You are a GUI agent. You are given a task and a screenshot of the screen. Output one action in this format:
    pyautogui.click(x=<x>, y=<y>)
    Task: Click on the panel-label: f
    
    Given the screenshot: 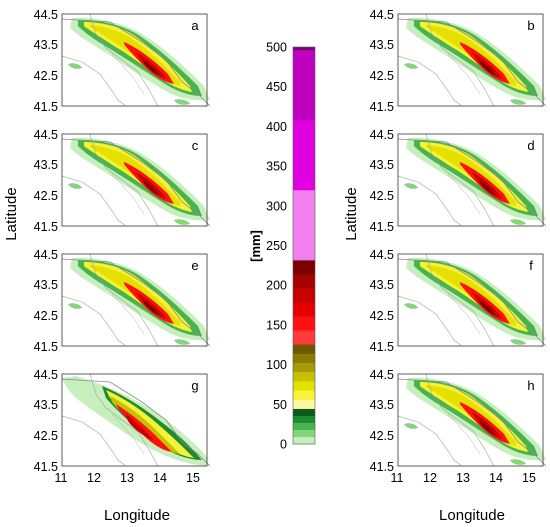 What is the action you would take?
    pyautogui.click(x=531, y=265)
    